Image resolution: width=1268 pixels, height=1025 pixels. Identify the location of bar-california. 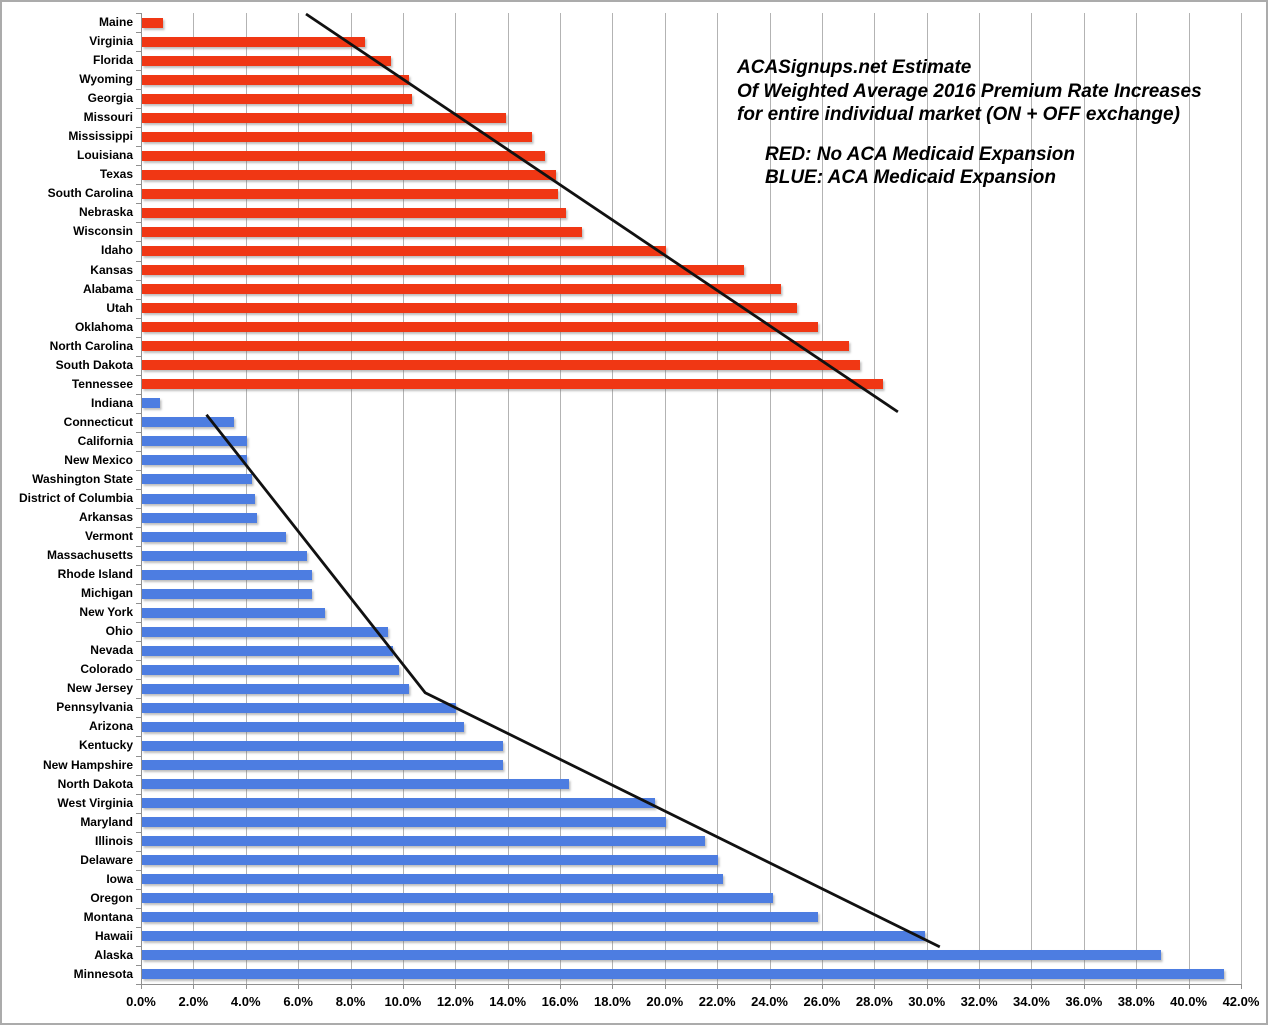
(194, 441).